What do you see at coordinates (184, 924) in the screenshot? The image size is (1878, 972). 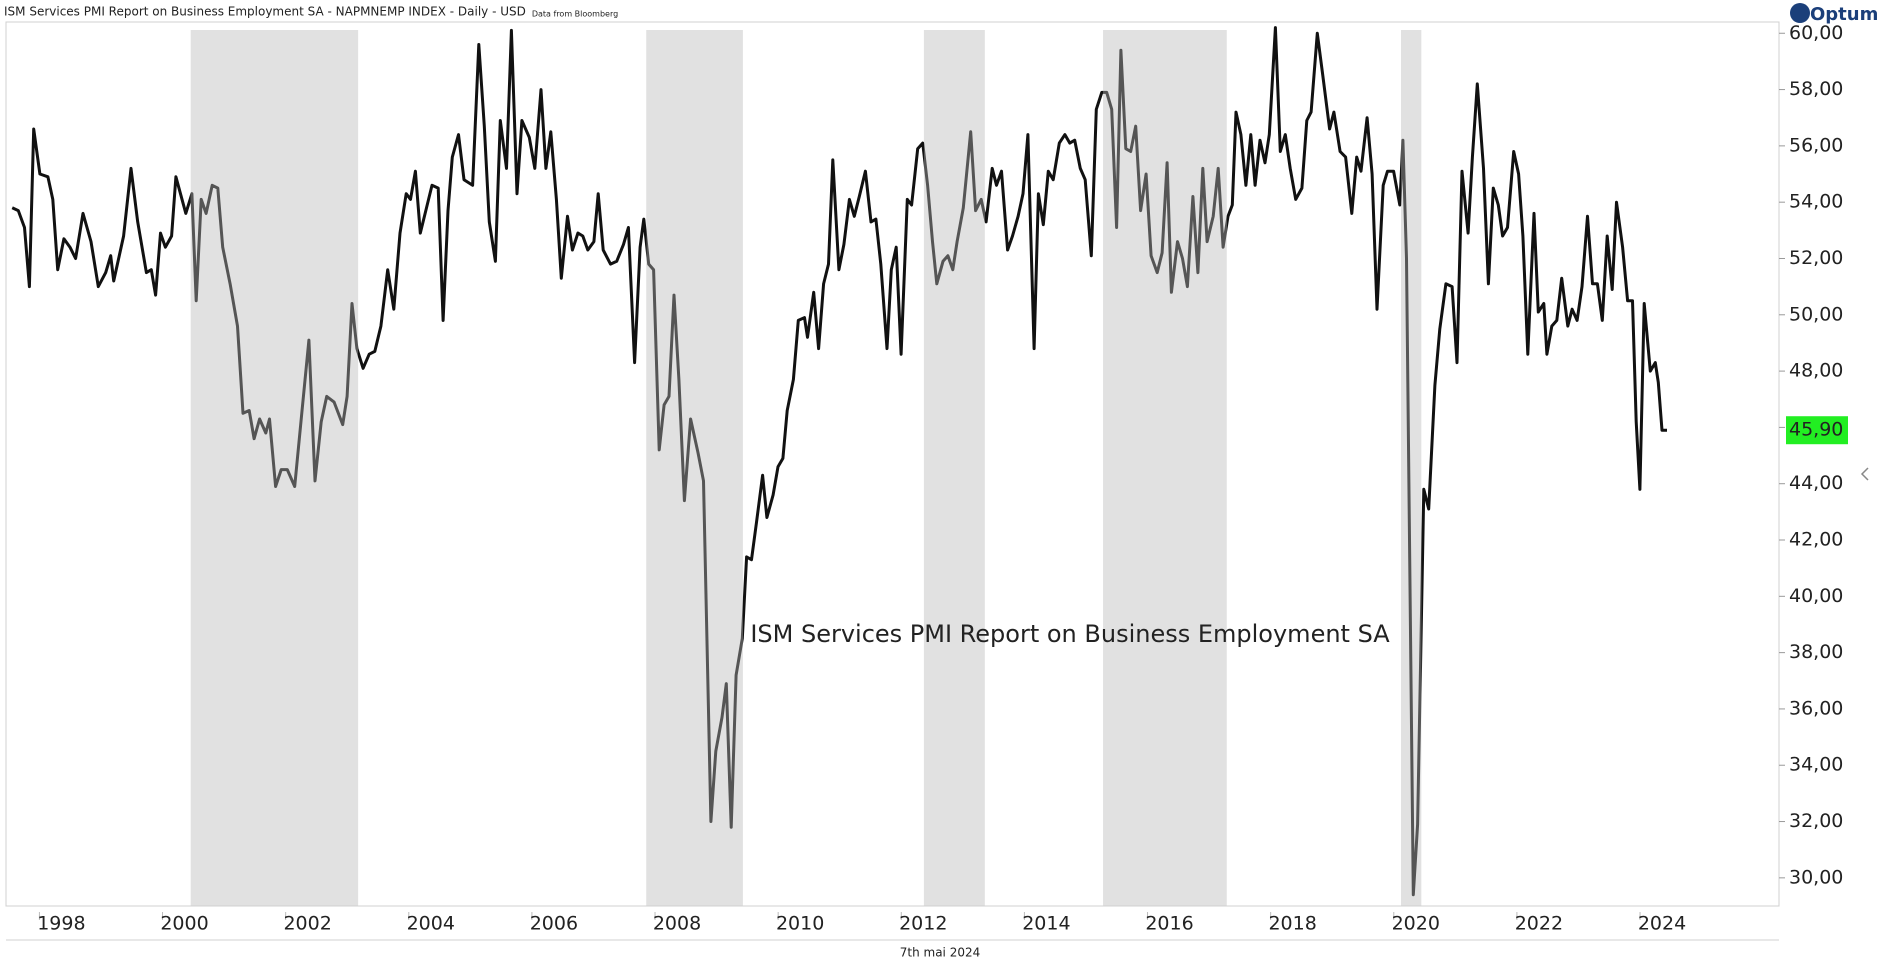 I see `x-tick-label: 2000` at bounding box center [184, 924].